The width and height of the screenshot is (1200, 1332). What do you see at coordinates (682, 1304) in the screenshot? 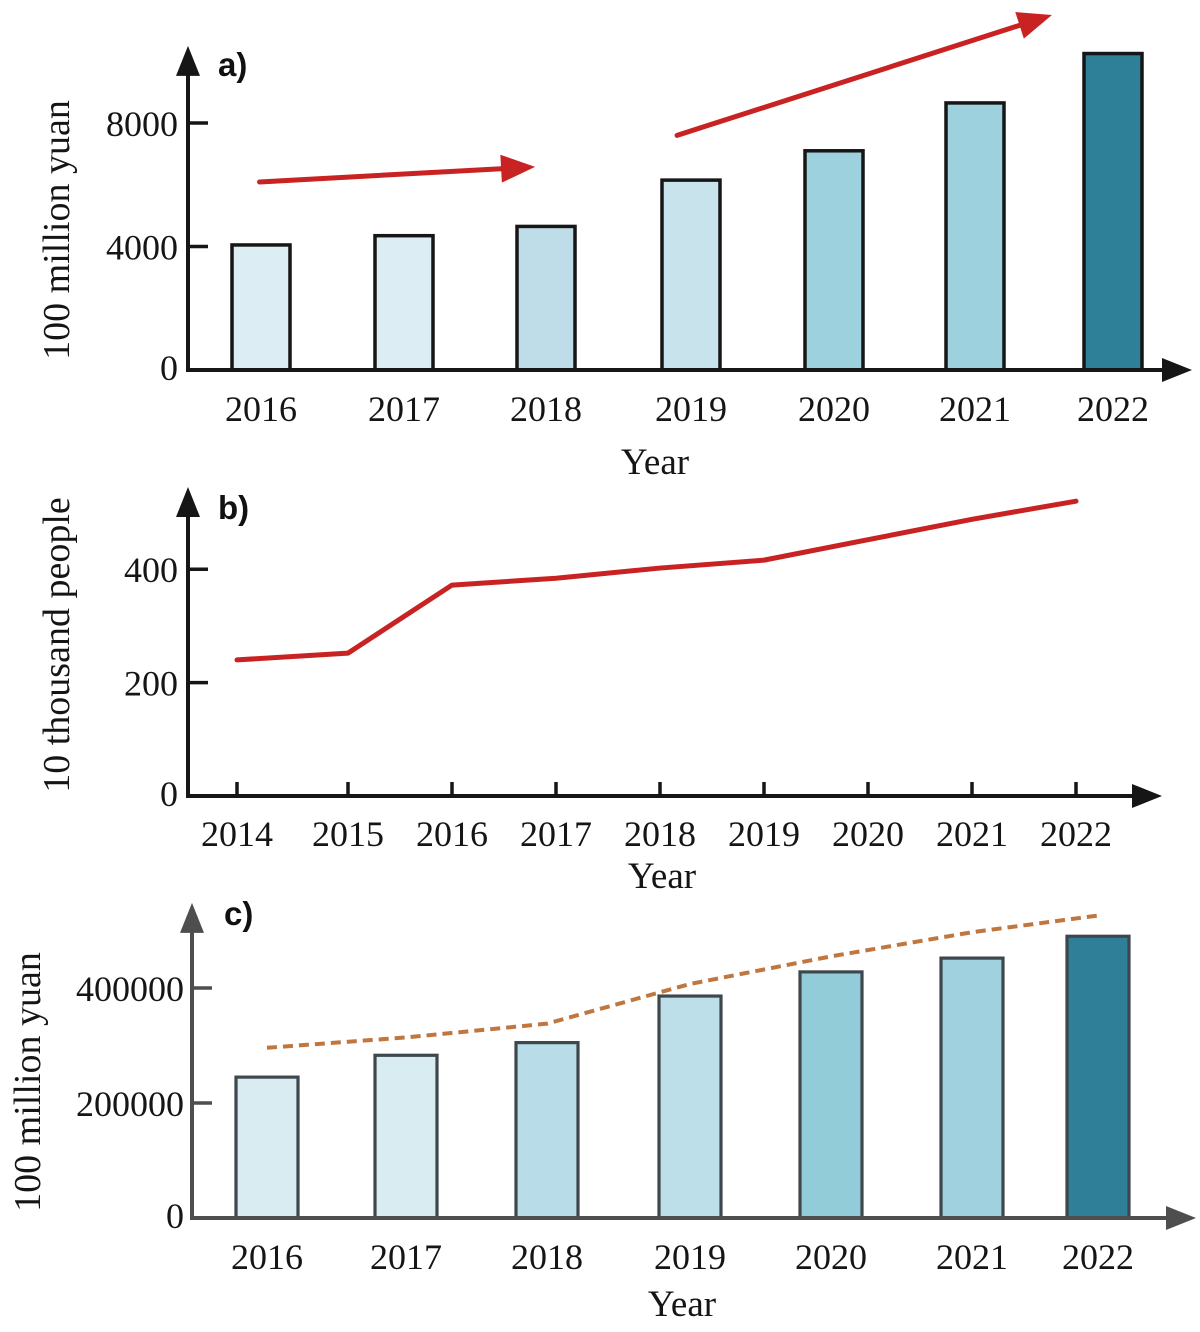
I see `x-axis-title-c: Year` at bounding box center [682, 1304].